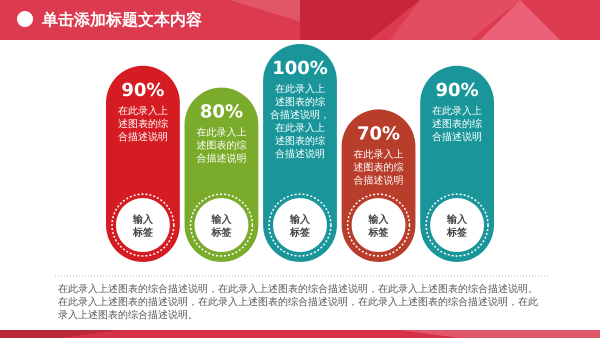  I want to click on data-label: 80%, so click(222, 112).